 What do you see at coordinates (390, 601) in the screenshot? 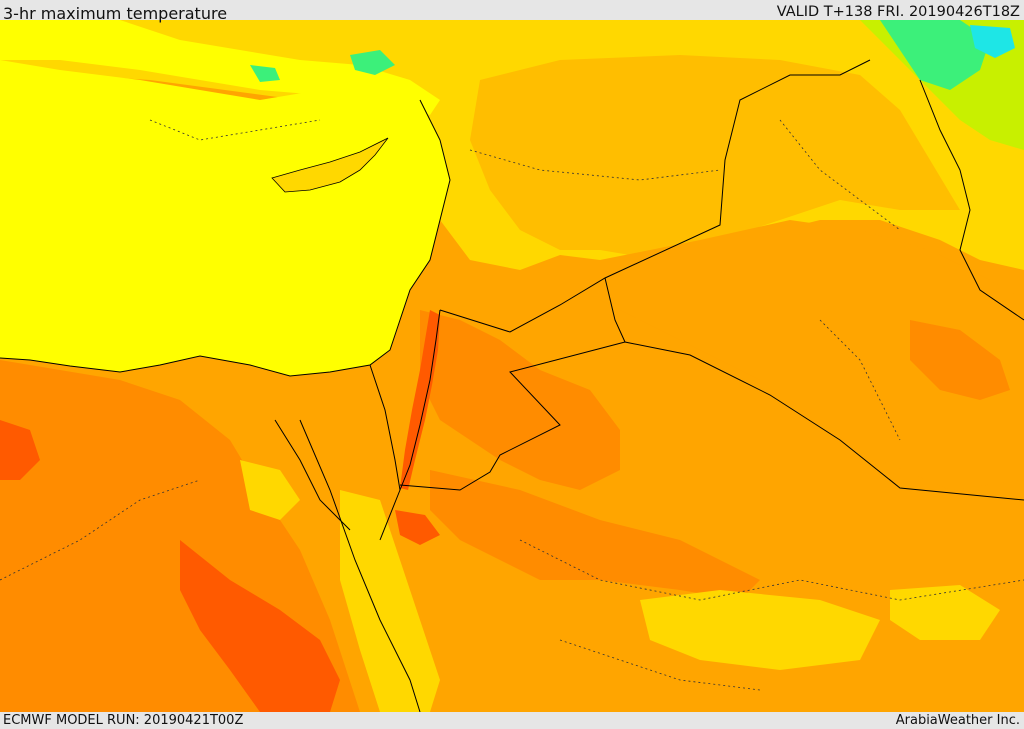
I see `field-hejaz-gold` at bounding box center [390, 601].